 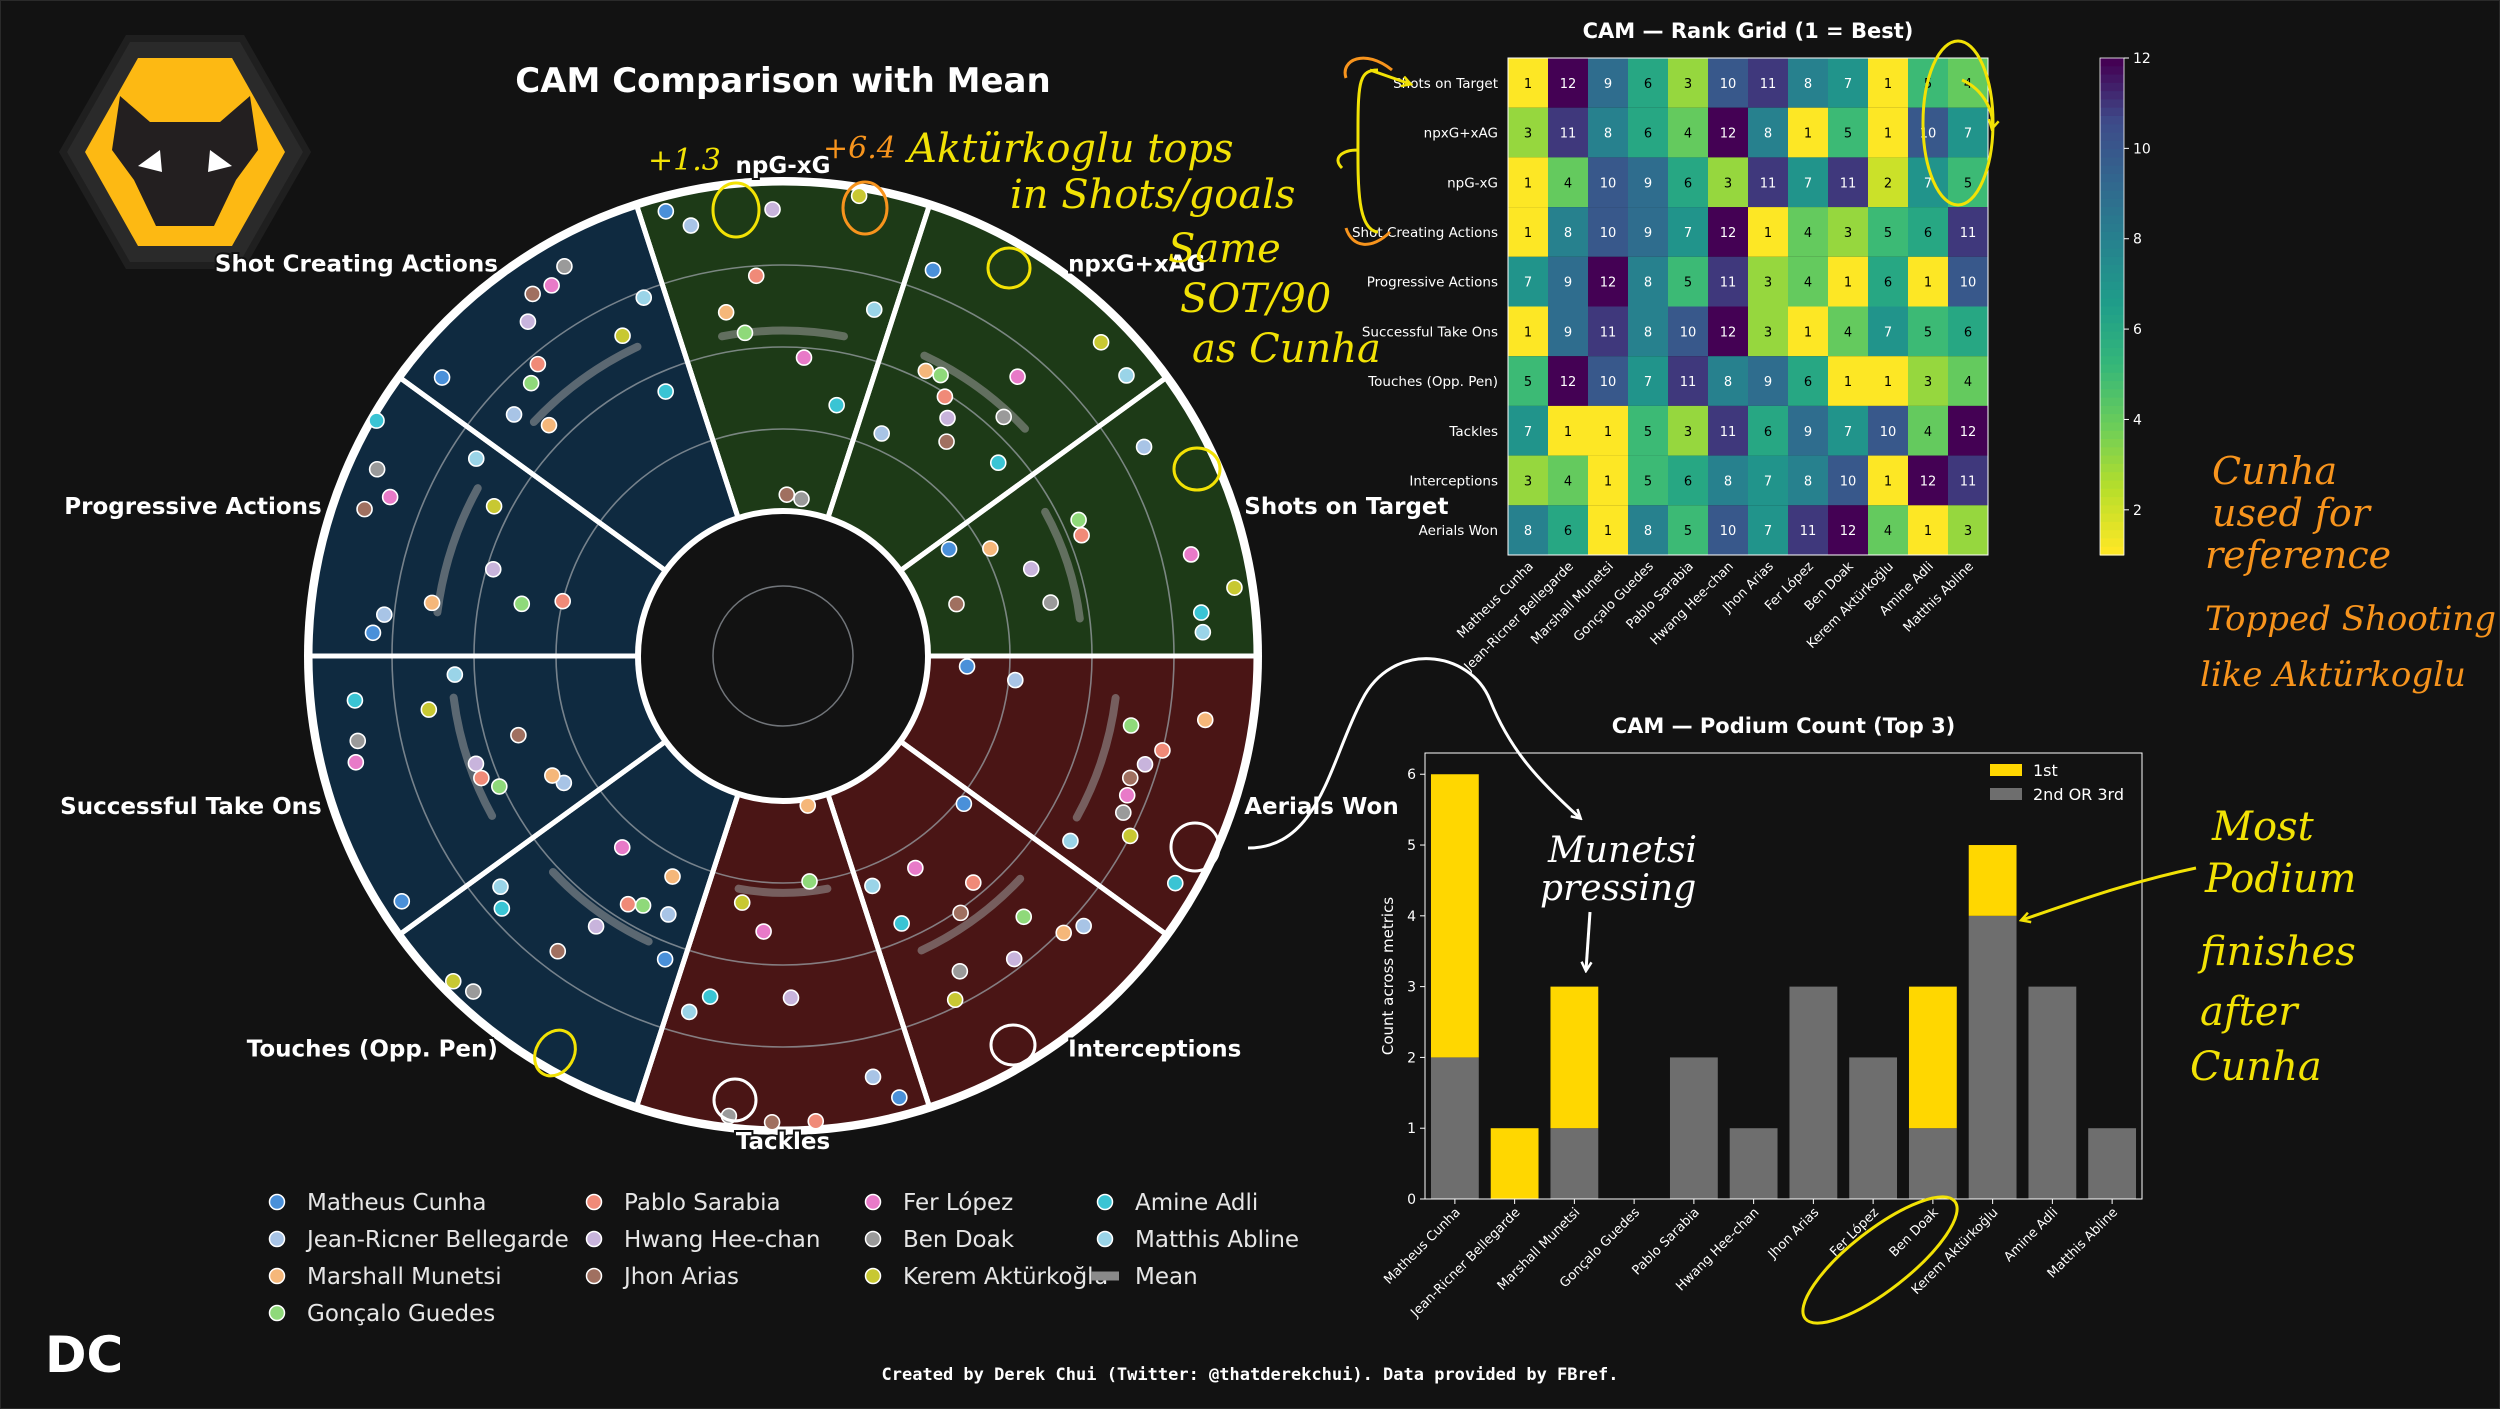 What do you see at coordinates (836, 405) in the screenshot?
I see `point-amine-adli-npg-xg` at bounding box center [836, 405].